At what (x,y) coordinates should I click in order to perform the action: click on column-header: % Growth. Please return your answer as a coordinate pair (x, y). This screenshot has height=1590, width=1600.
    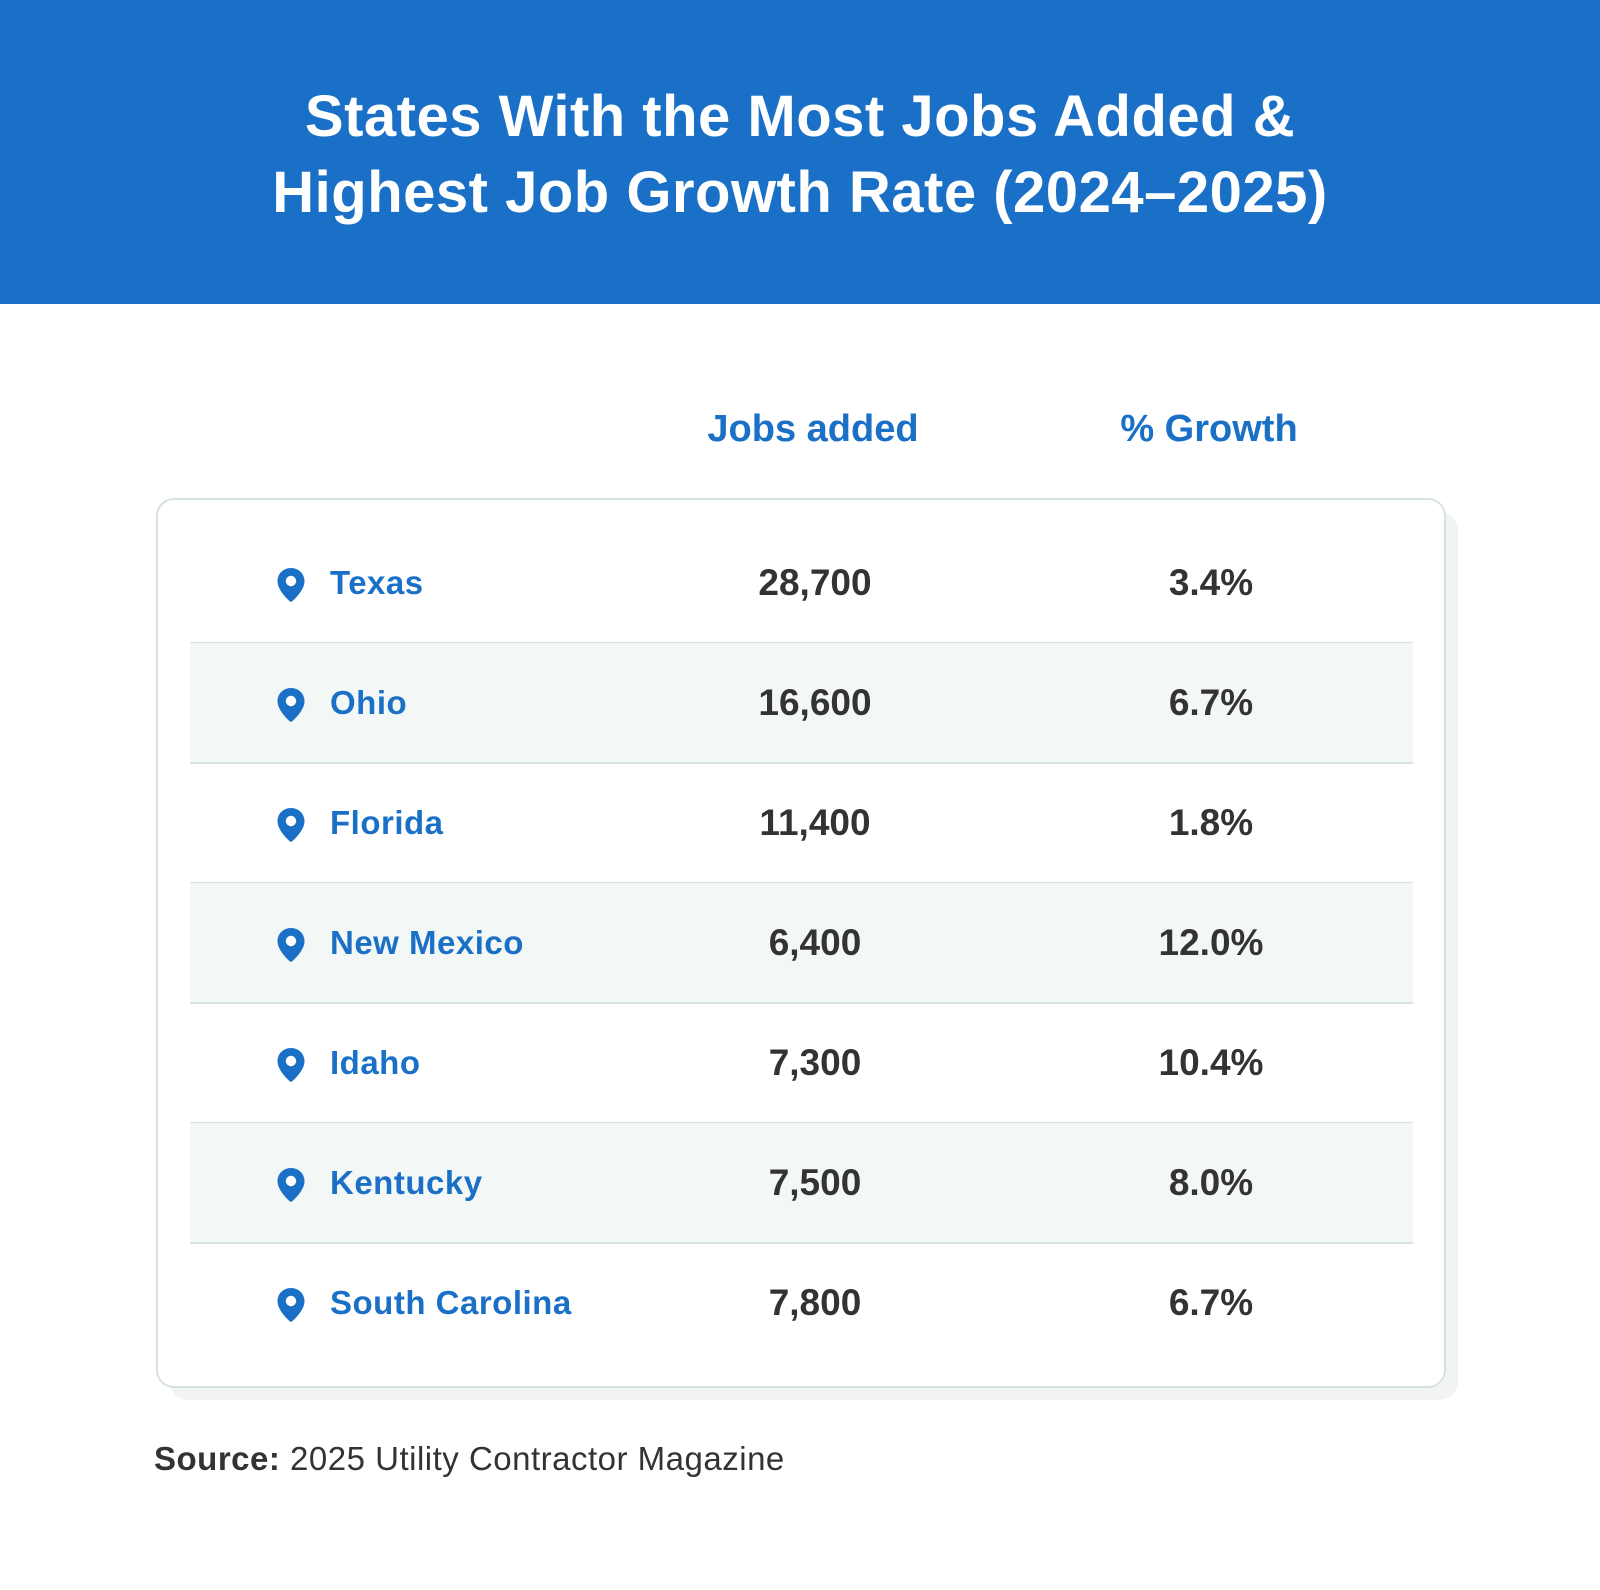
    Looking at the image, I should click on (1209, 429).